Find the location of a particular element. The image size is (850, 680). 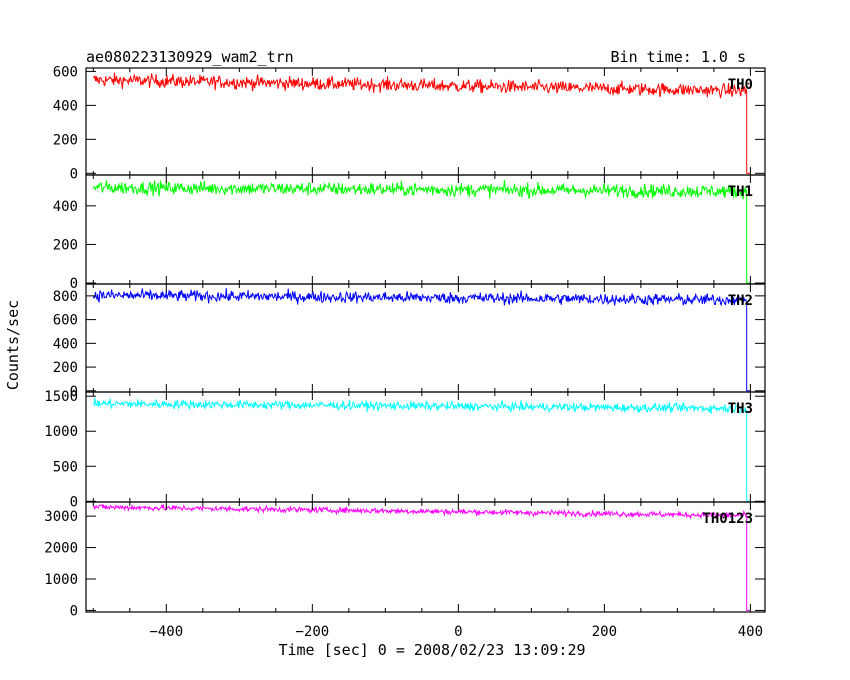

panel-label: TH2 is located at coordinates (740, 301).